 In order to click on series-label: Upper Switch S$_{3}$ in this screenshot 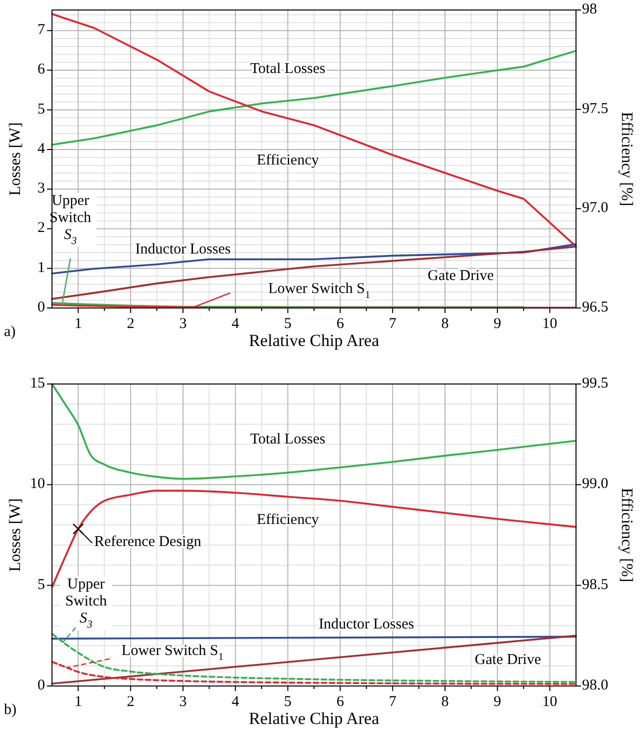, I will do `click(86, 603)`.